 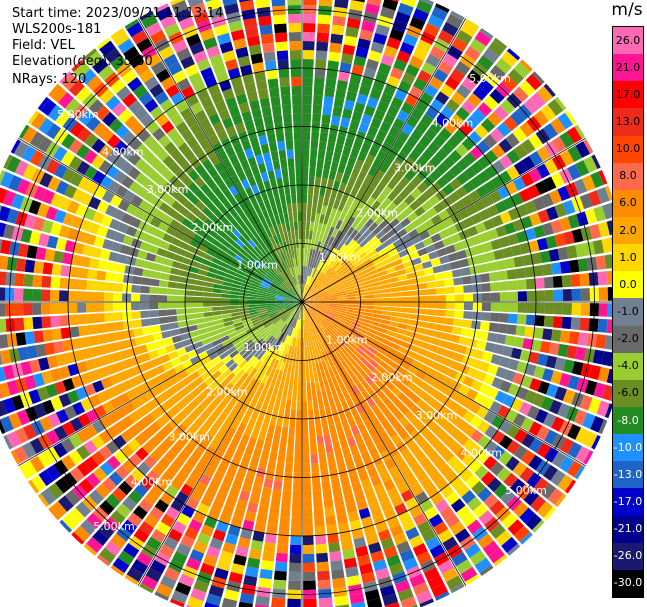 What do you see at coordinates (628, 149) in the screenshot?
I see `colorbar-segment` at bounding box center [628, 149].